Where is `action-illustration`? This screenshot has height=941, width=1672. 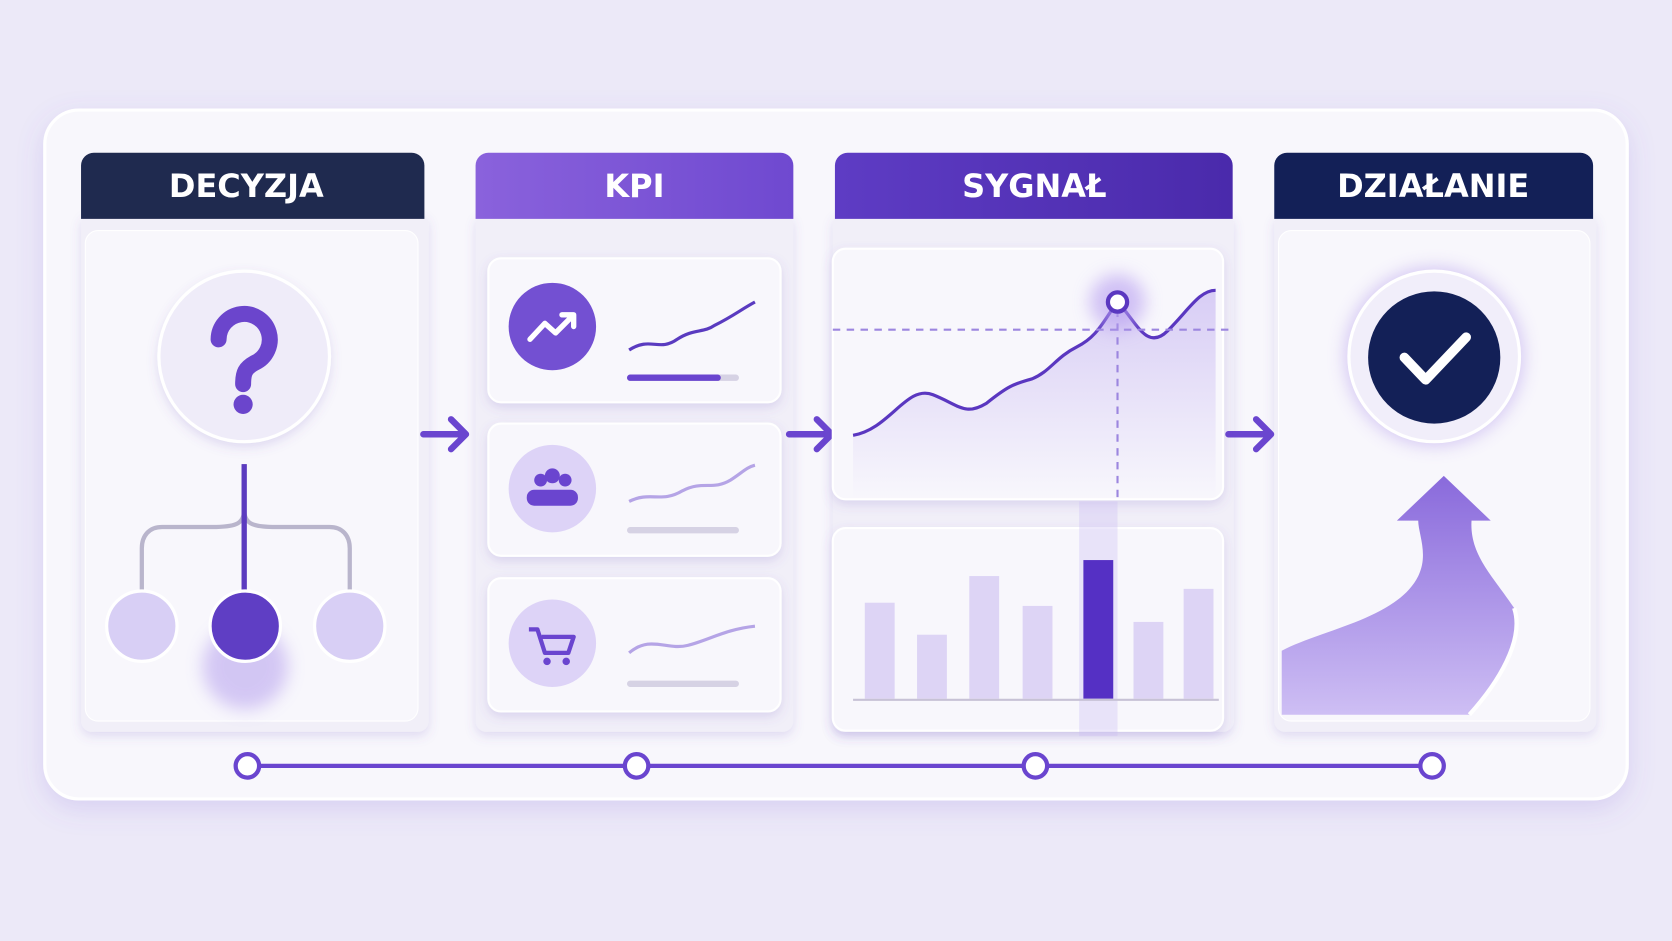 action-illustration is located at coordinates (1402, 491).